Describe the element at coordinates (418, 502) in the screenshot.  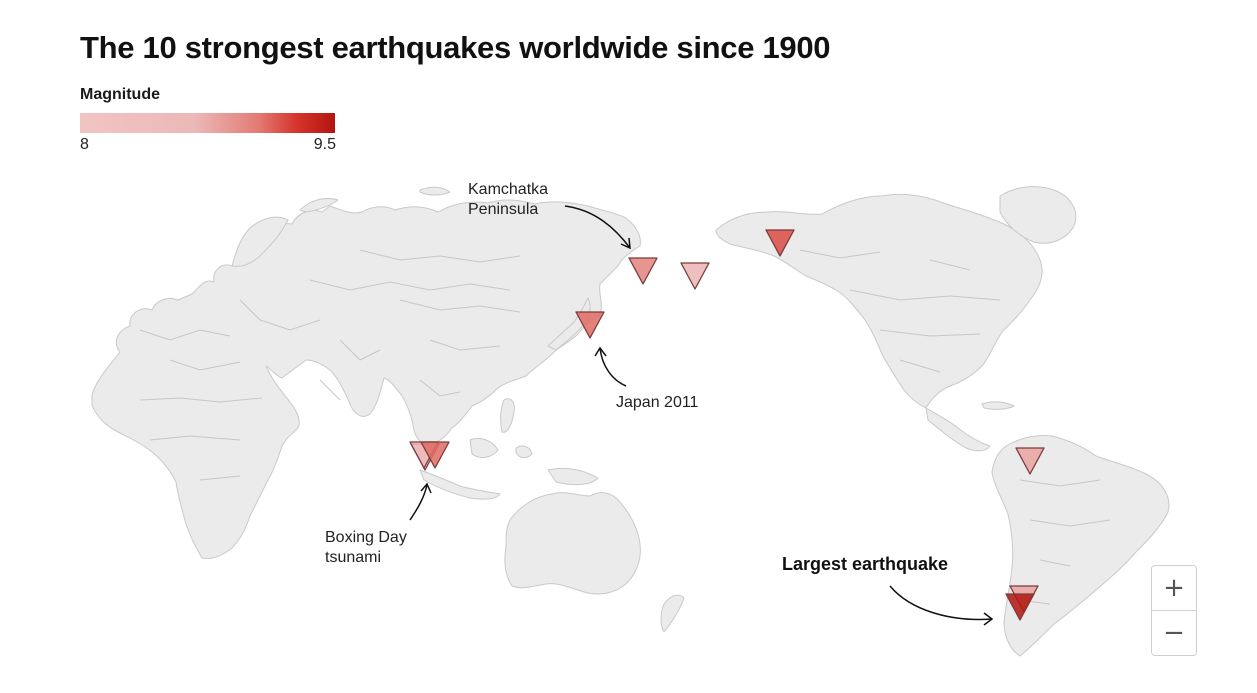
I see `boxing-day-arrow-icon` at that location.